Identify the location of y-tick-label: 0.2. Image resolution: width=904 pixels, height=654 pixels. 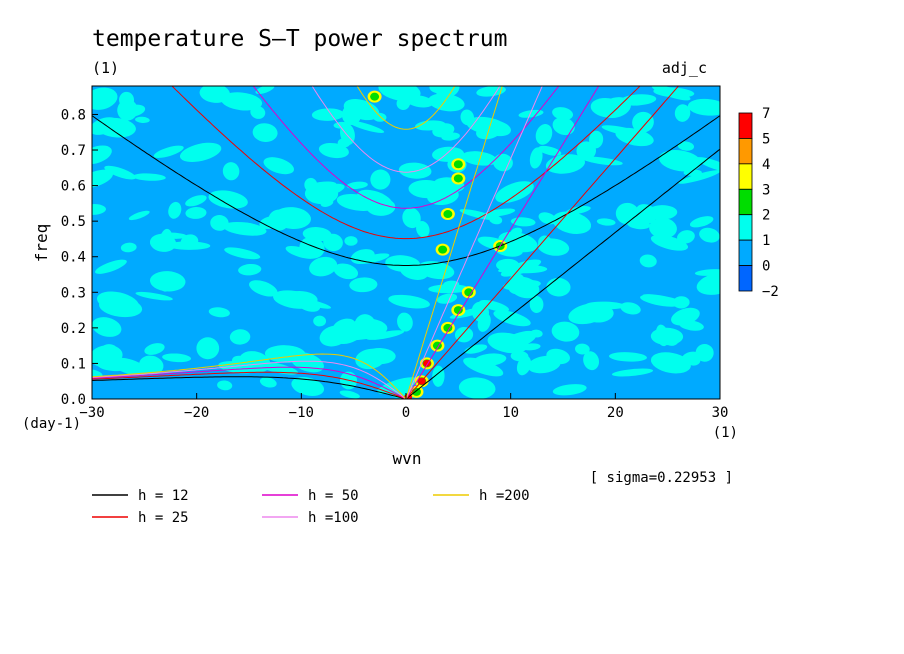
(73, 329).